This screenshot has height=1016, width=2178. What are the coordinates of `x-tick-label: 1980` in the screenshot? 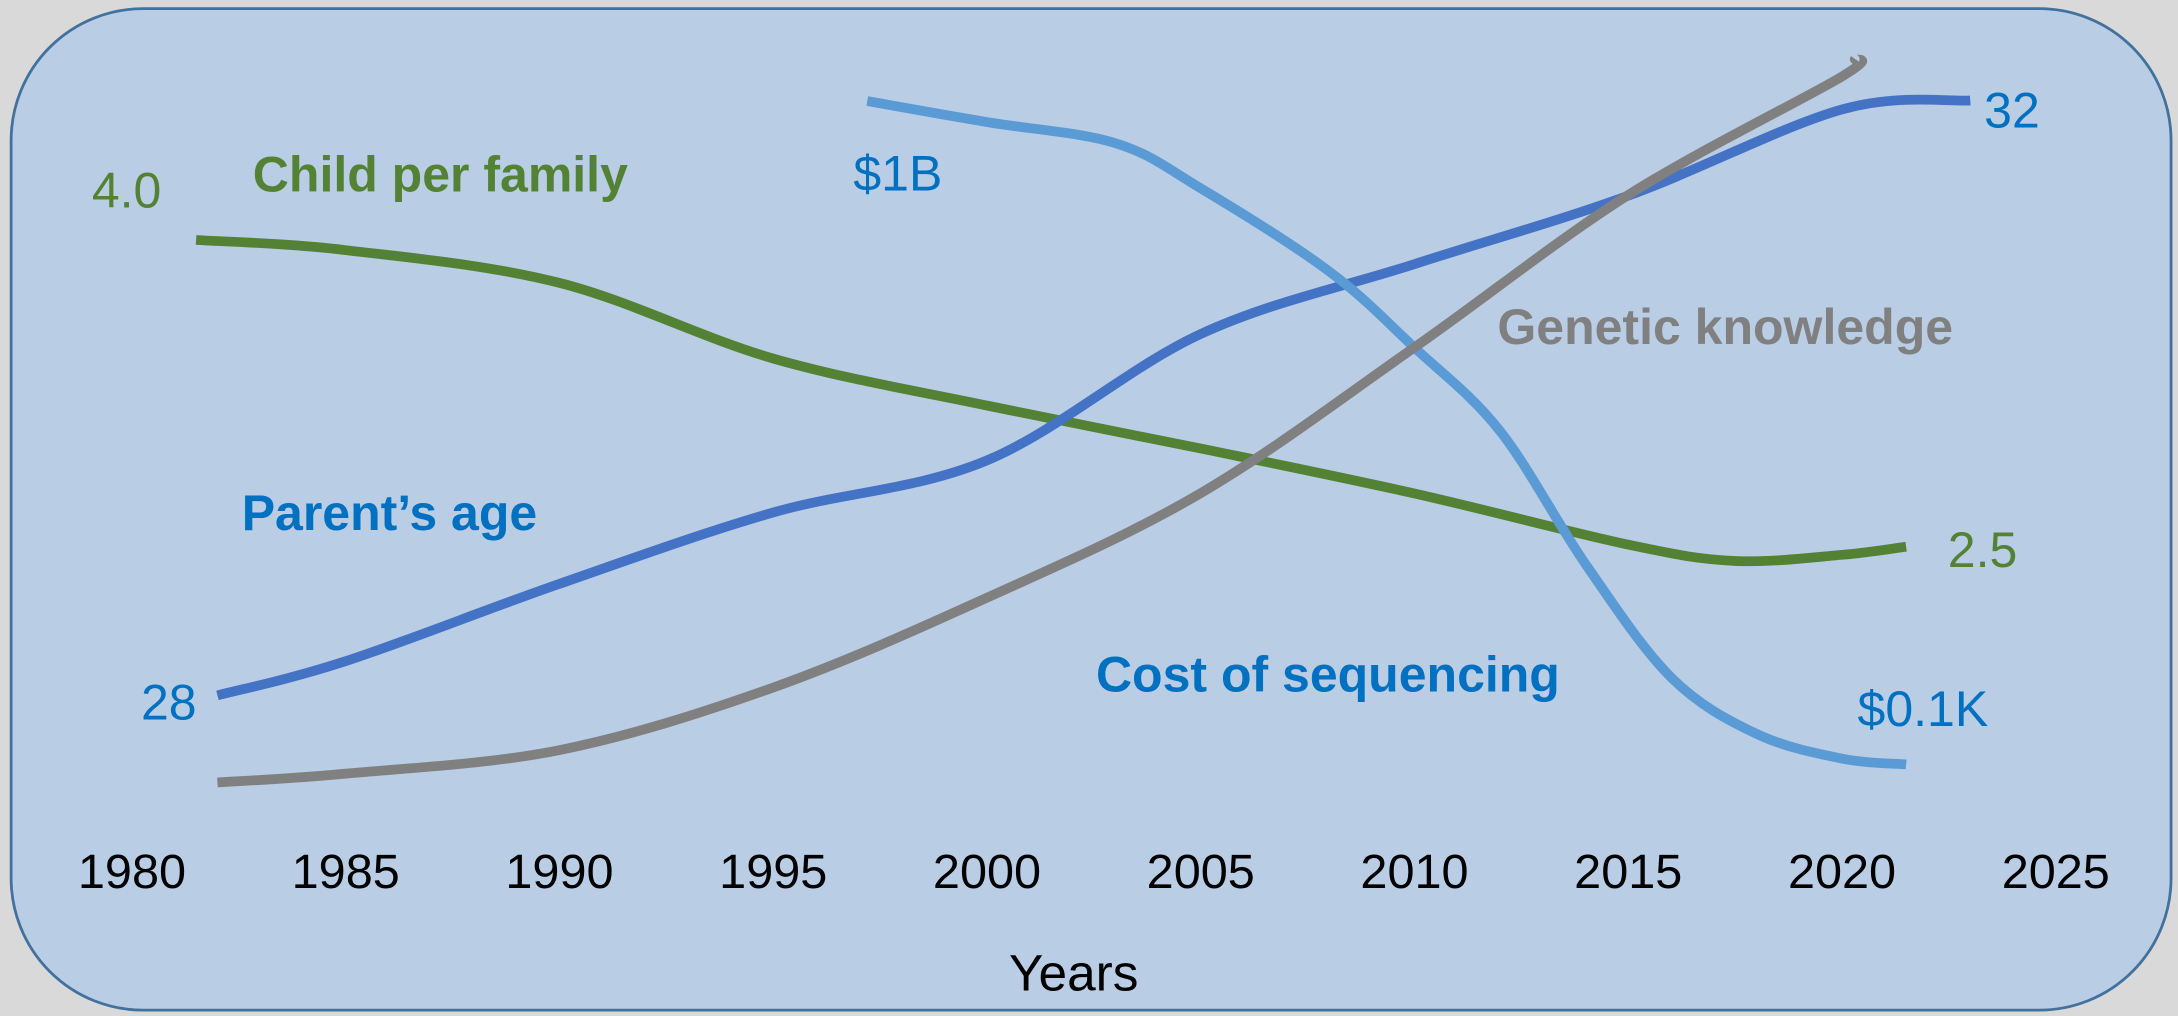 It's located at (132, 872).